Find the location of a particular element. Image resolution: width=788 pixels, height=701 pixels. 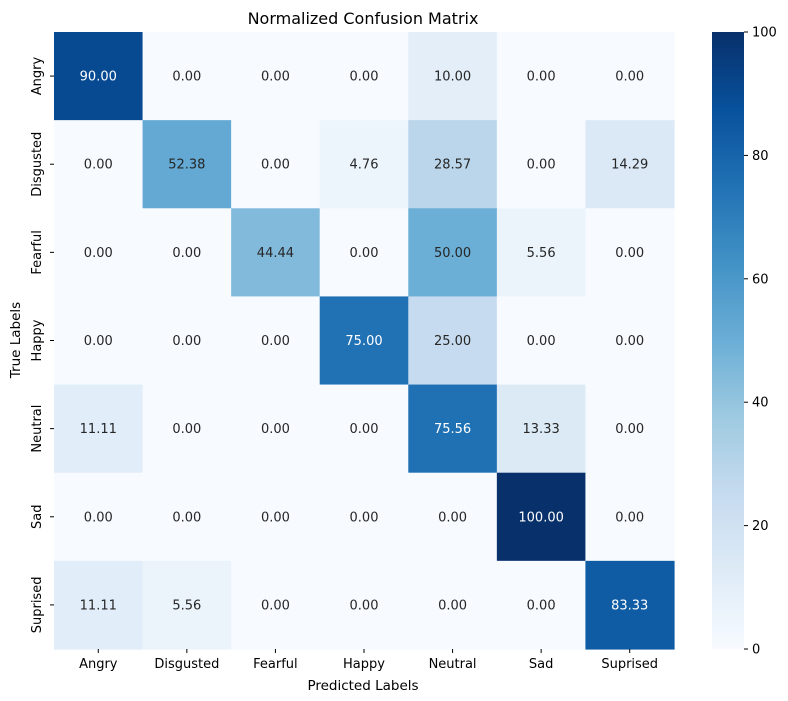

colorbar-tick-label: 60 is located at coordinates (760, 279).